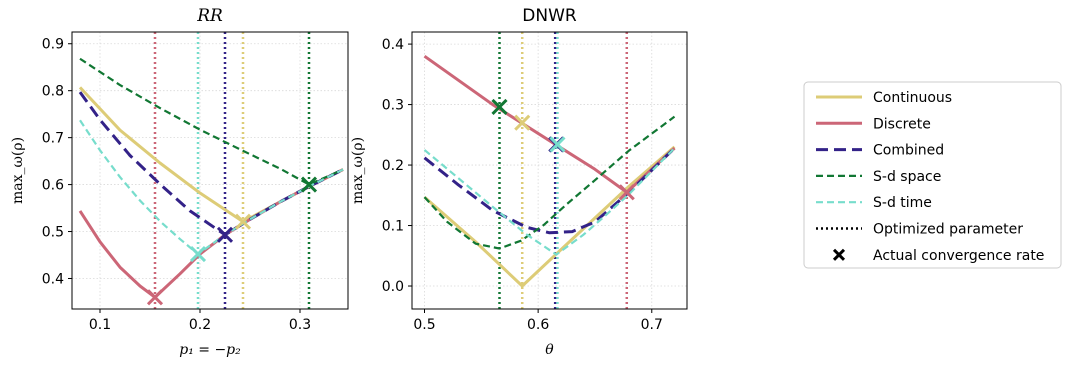 This screenshot has height=373, width=1065. I want to click on x-tick-label: 0.5, so click(424, 325).